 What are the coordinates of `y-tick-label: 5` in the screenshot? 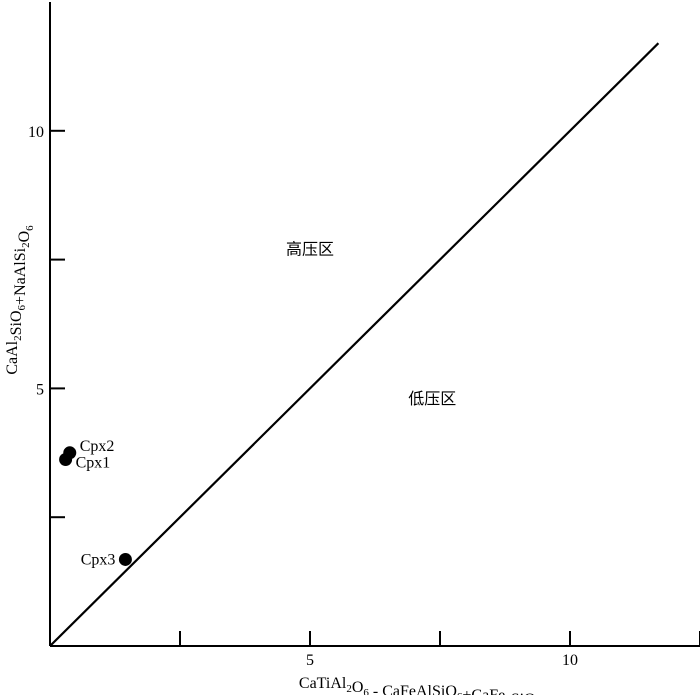 It's located at (40, 389).